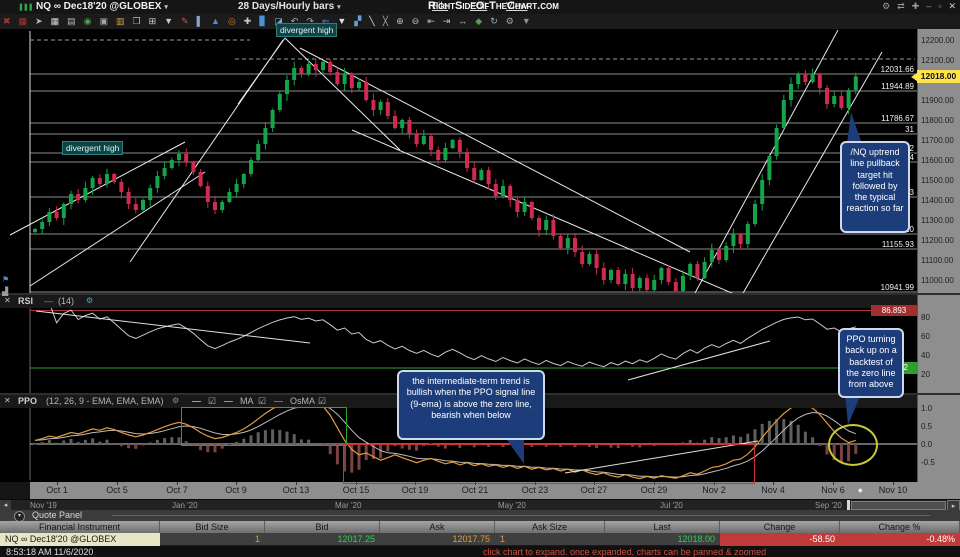 This screenshot has width=960, height=557. I want to click on pin-icon: ✚, so click(915, 6).